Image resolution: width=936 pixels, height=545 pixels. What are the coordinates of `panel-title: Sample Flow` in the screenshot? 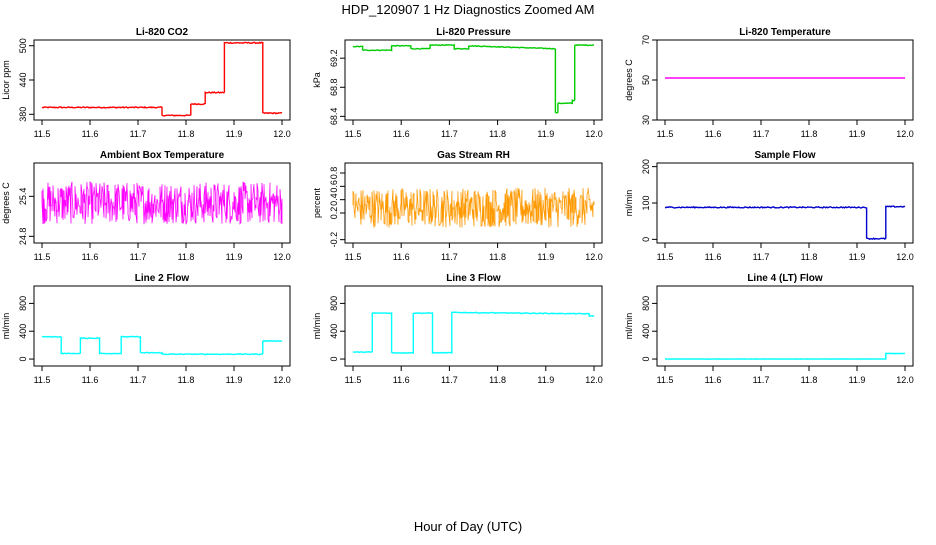 It's located at (784, 155).